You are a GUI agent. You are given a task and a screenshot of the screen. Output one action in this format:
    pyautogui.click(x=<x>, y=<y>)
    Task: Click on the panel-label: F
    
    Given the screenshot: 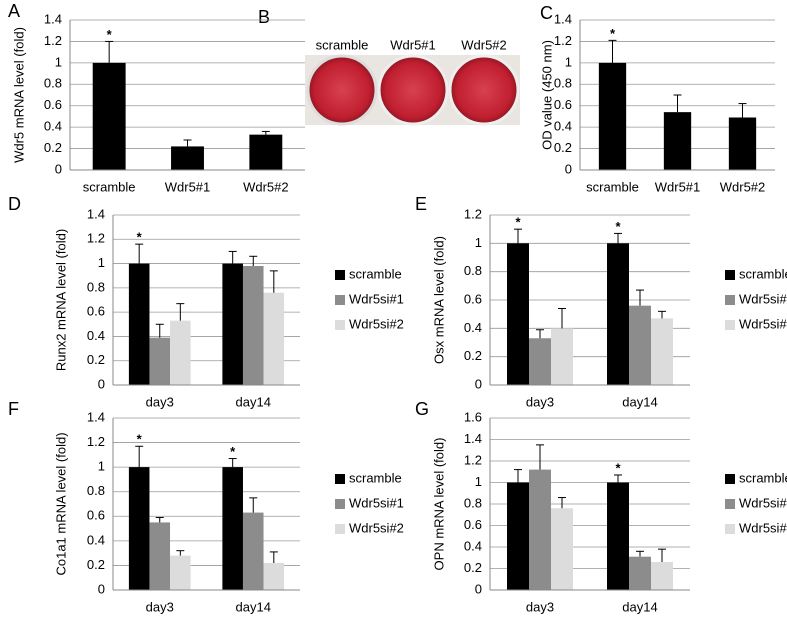 What is the action you would take?
    pyautogui.click(x=13, y=409)
    